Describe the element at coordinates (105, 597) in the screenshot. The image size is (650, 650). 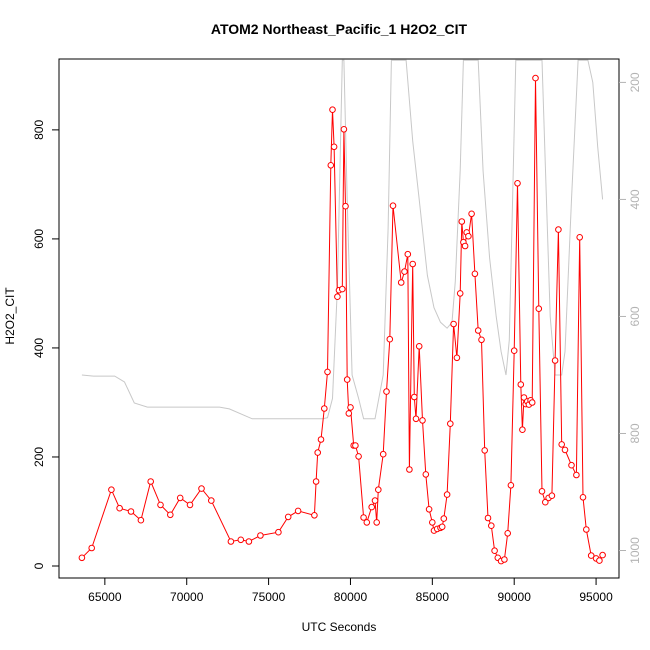
I see `x-tick-label: 65000` at that location.